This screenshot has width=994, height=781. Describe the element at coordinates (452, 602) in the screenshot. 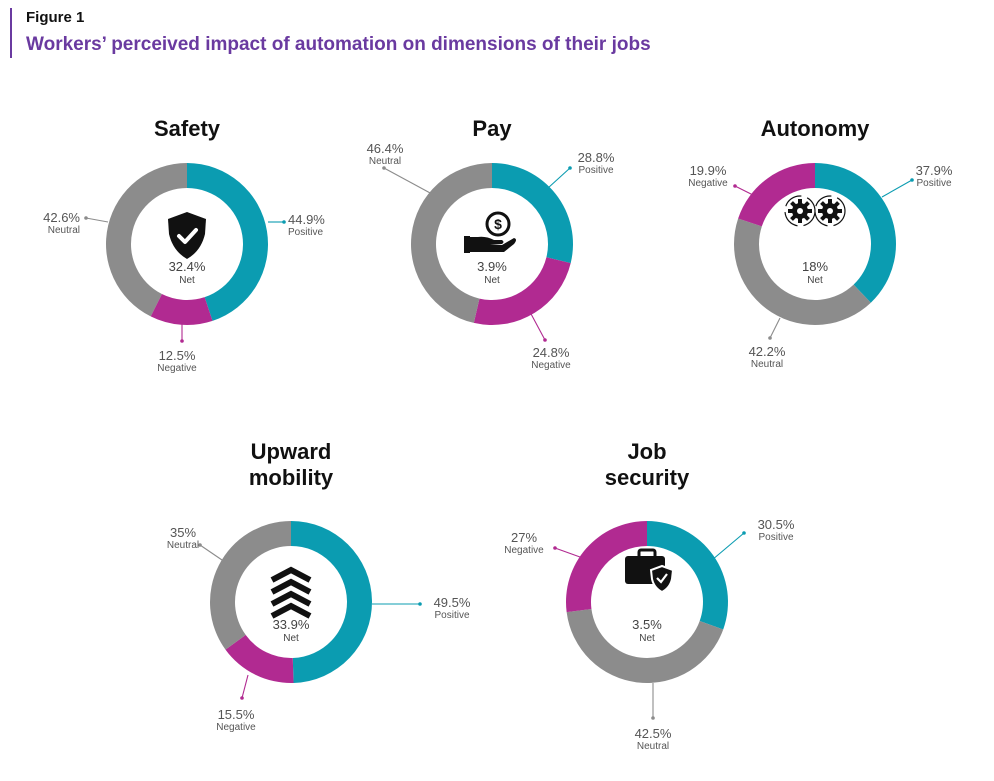

I see `slice-value-label: 49.5%` at that location.